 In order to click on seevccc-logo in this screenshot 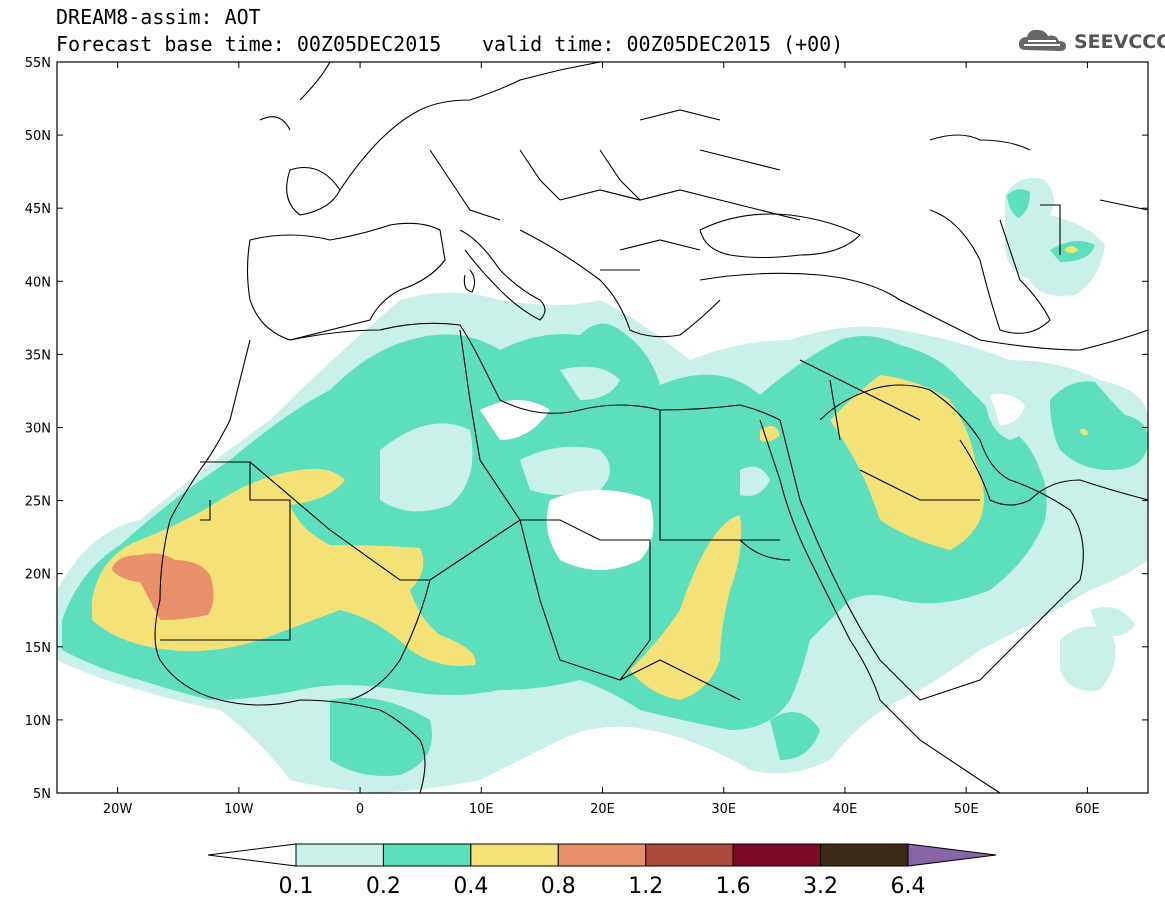, I will do `click(1086, 40)`.